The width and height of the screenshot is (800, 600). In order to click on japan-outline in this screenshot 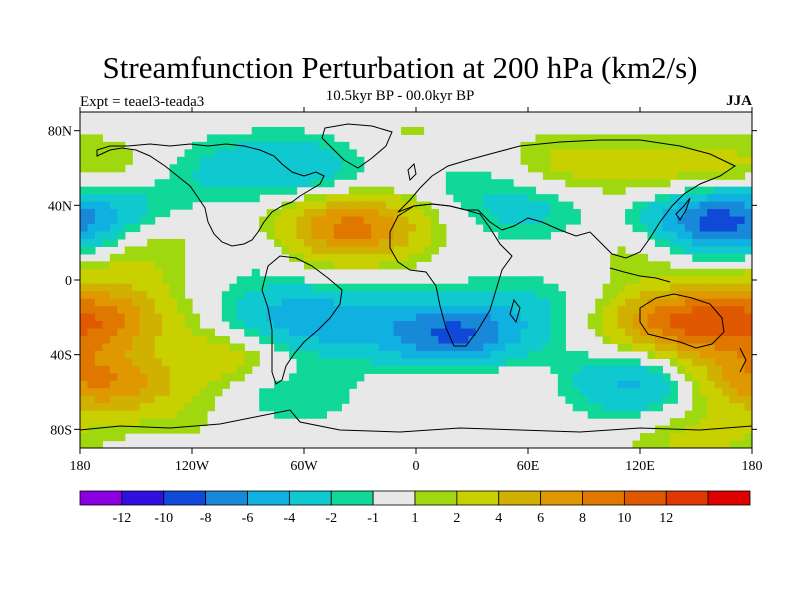, I will do `click(683, 209)`.